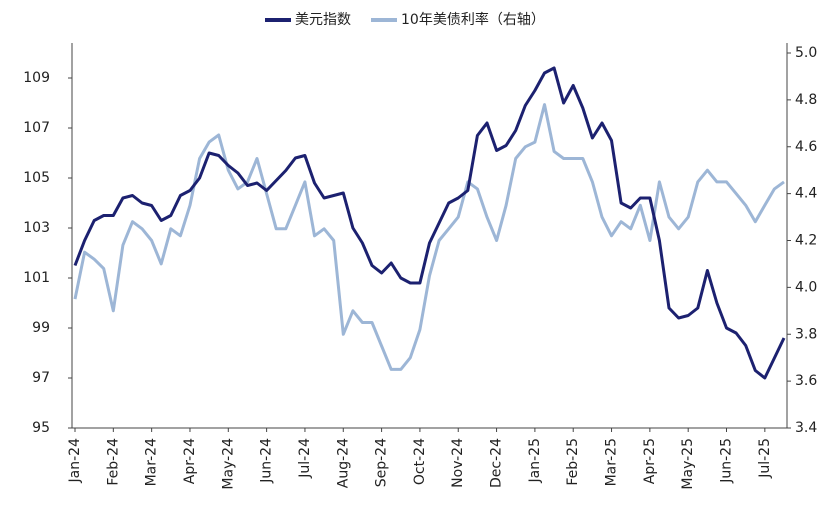 The height and width of the screenshot is (510, 837). I want to click on x-tick-label: Oct-24, so click(420, 461).